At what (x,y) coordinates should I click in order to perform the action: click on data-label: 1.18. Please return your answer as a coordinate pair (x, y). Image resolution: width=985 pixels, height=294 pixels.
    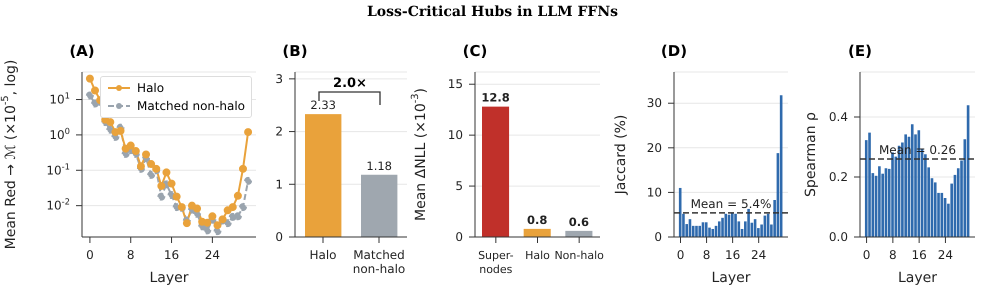
    Looking at the image, I should click on (379, 165).